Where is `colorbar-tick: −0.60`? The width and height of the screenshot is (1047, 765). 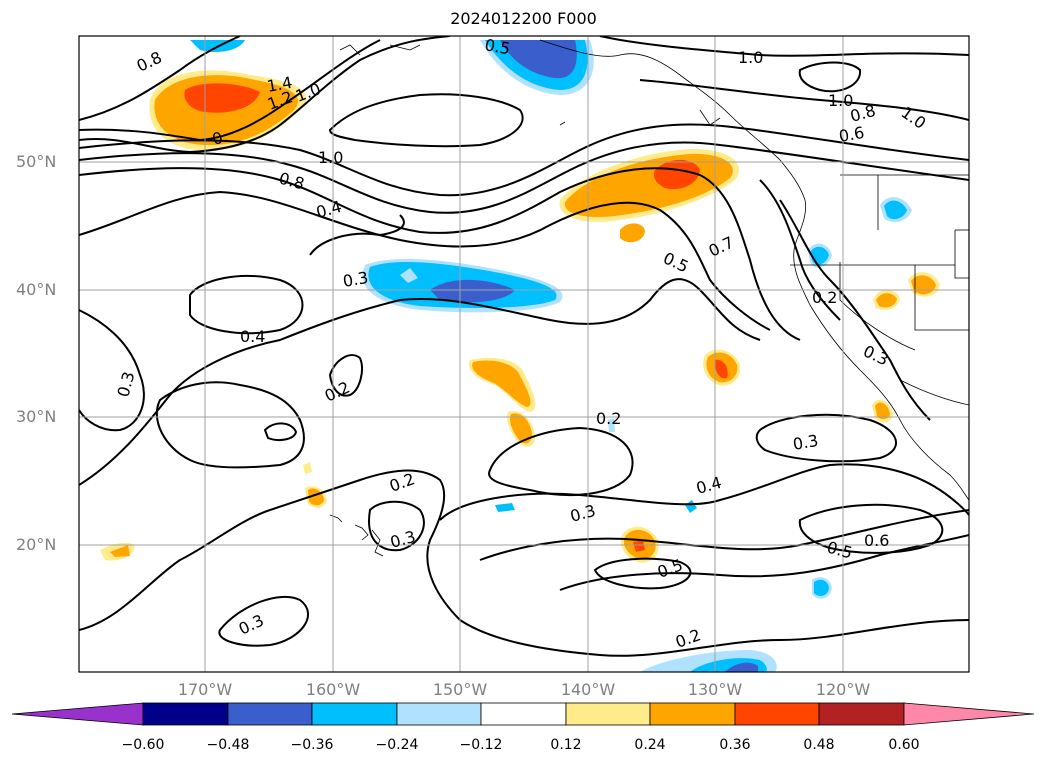
colorbar-tick: −0.60 is located at coordinates (143, 745).